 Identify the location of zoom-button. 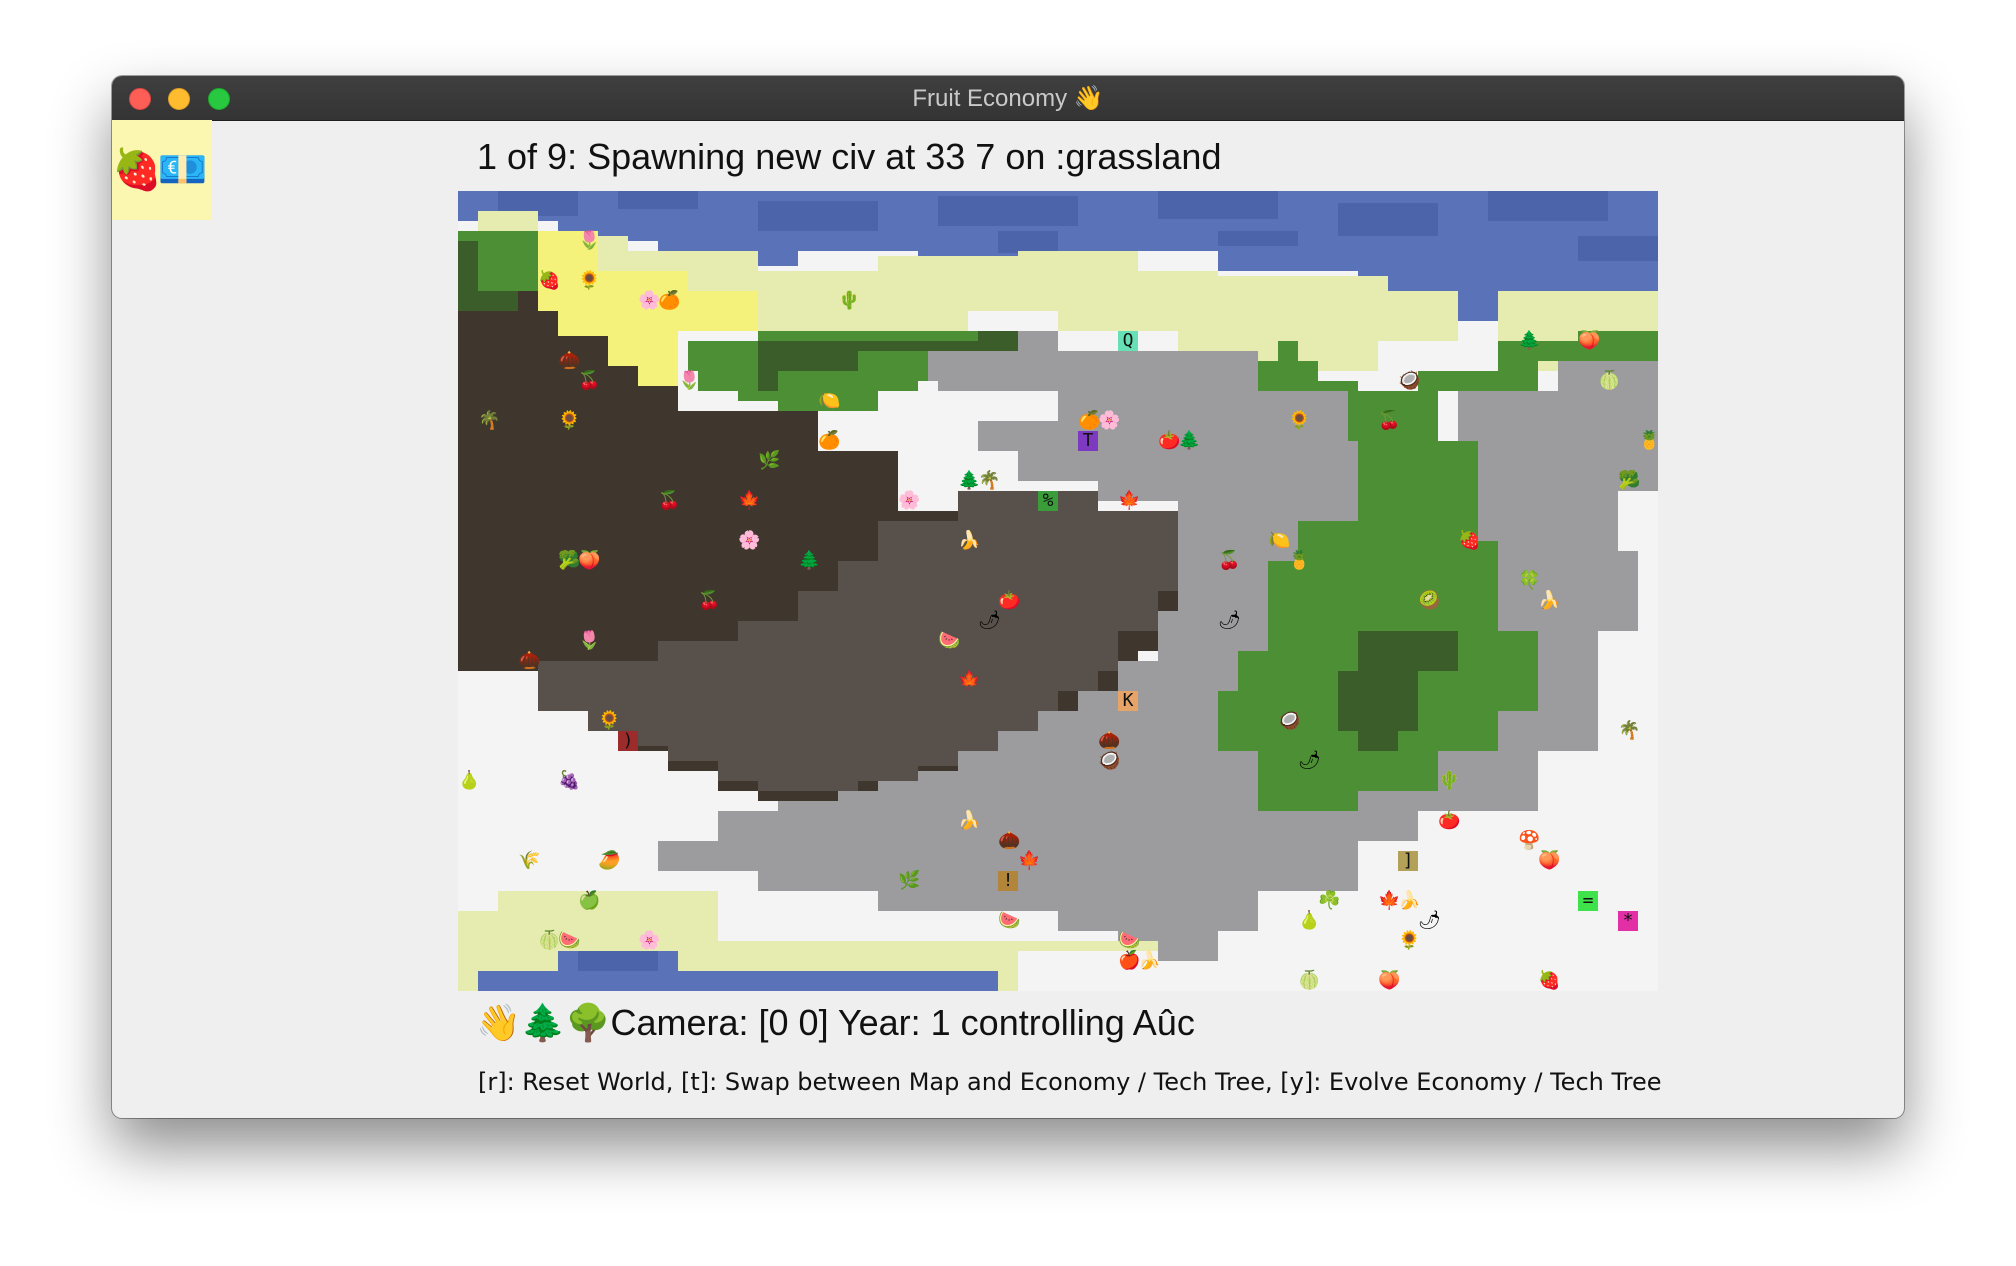
(219, 99).